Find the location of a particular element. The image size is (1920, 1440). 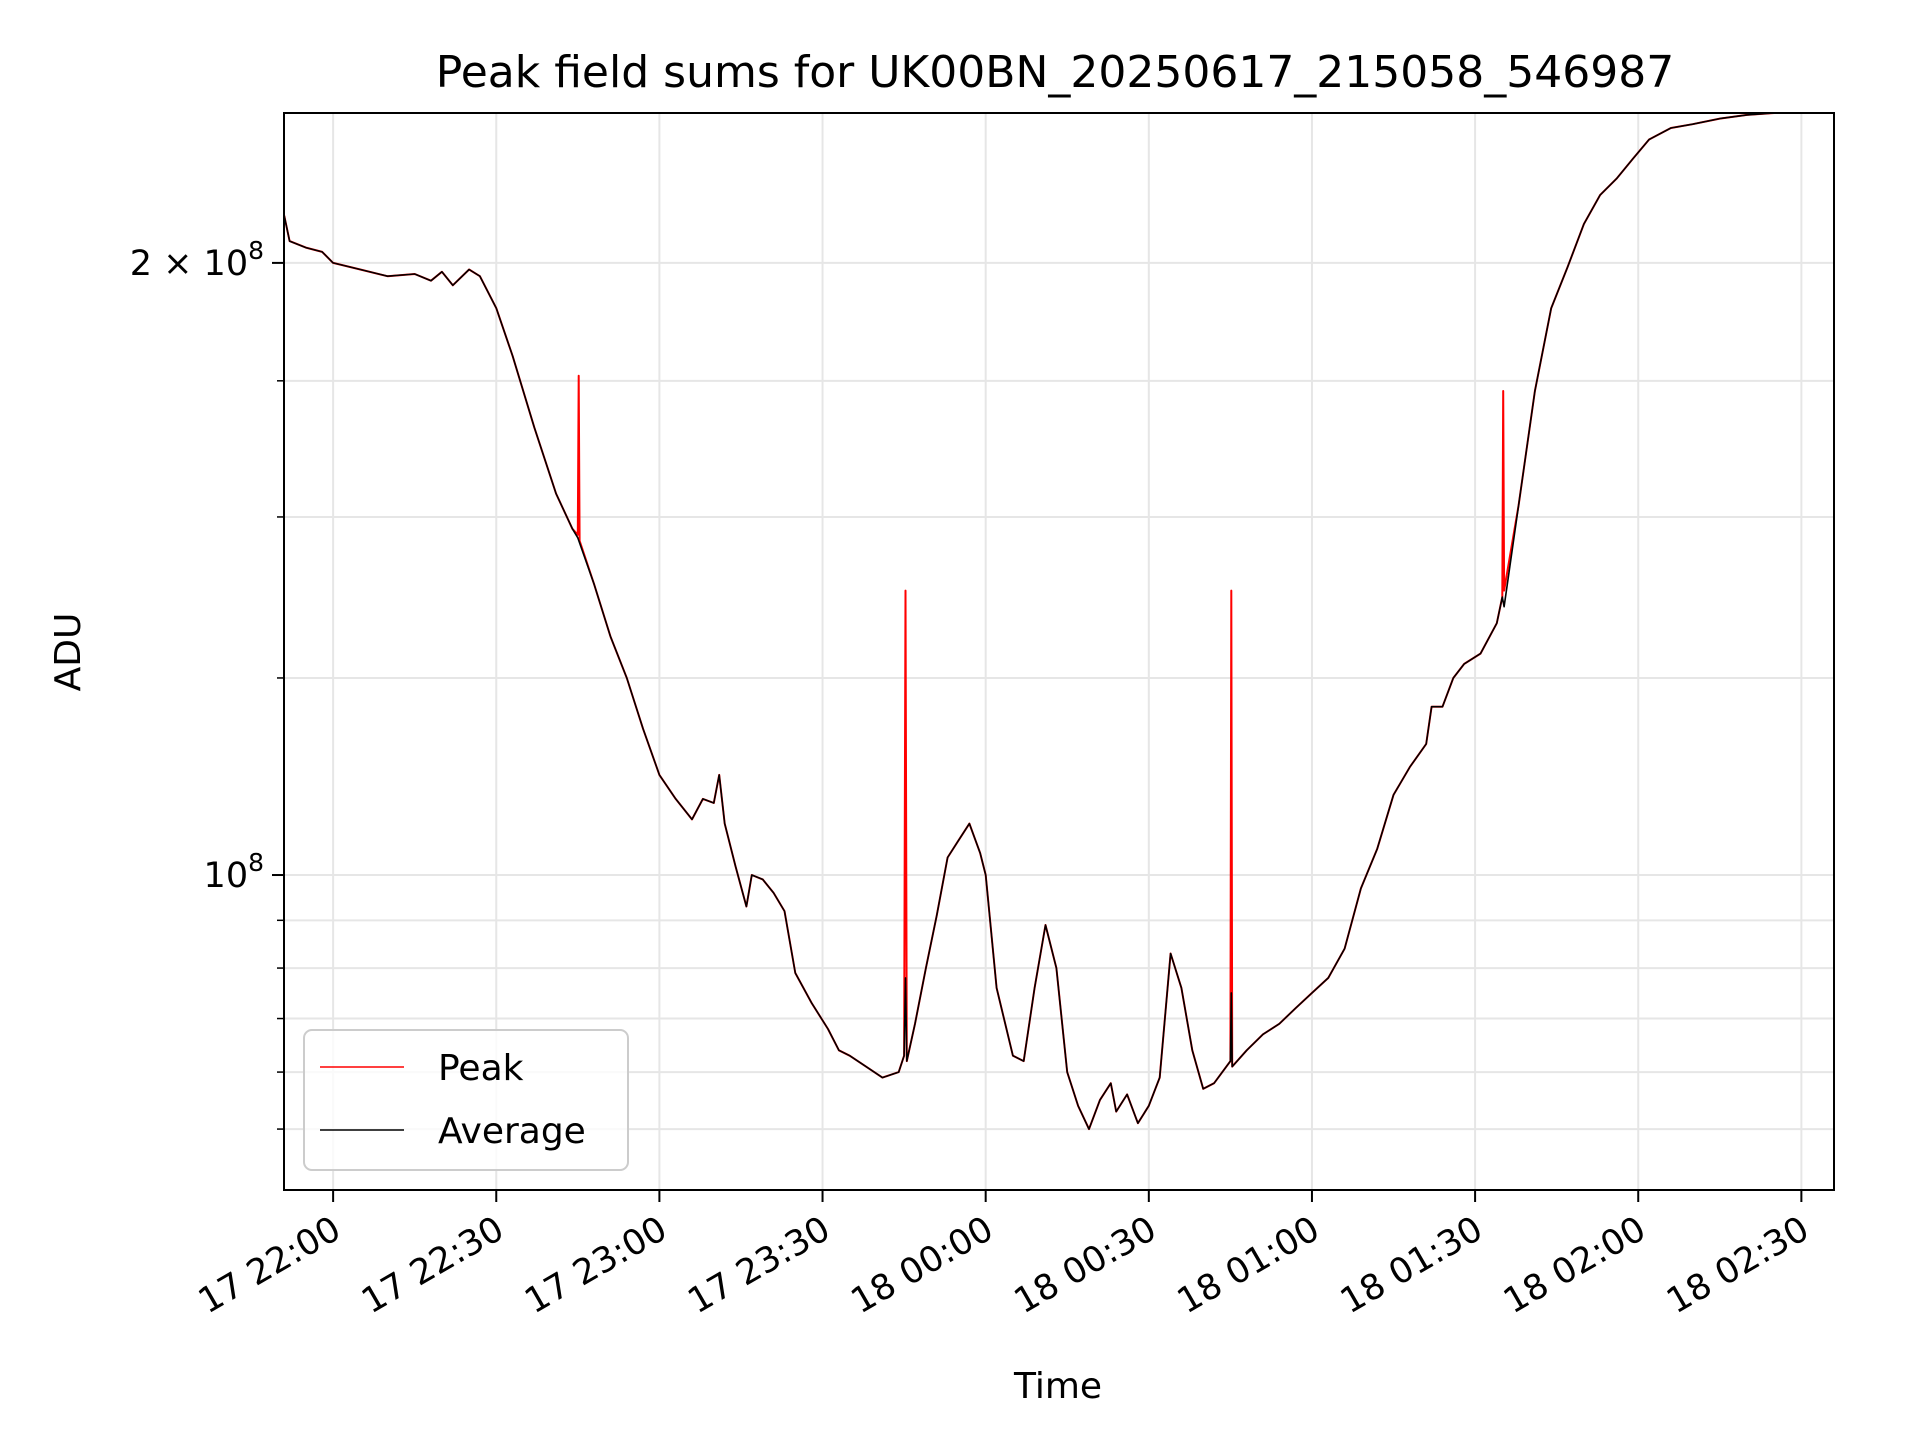

legend: Peak Average is located at coordinates (466, 1100).